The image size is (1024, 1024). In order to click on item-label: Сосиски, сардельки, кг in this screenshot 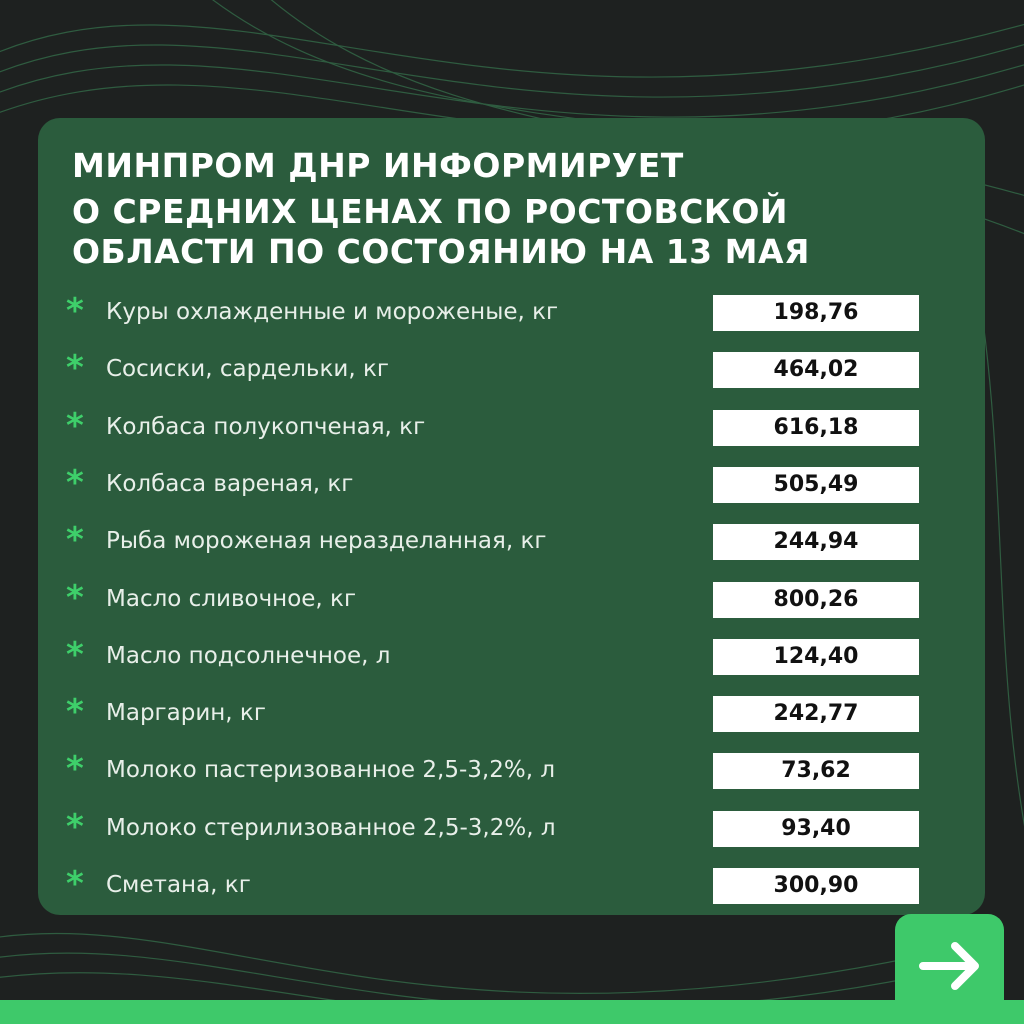, I will do `click(247, 369)`.